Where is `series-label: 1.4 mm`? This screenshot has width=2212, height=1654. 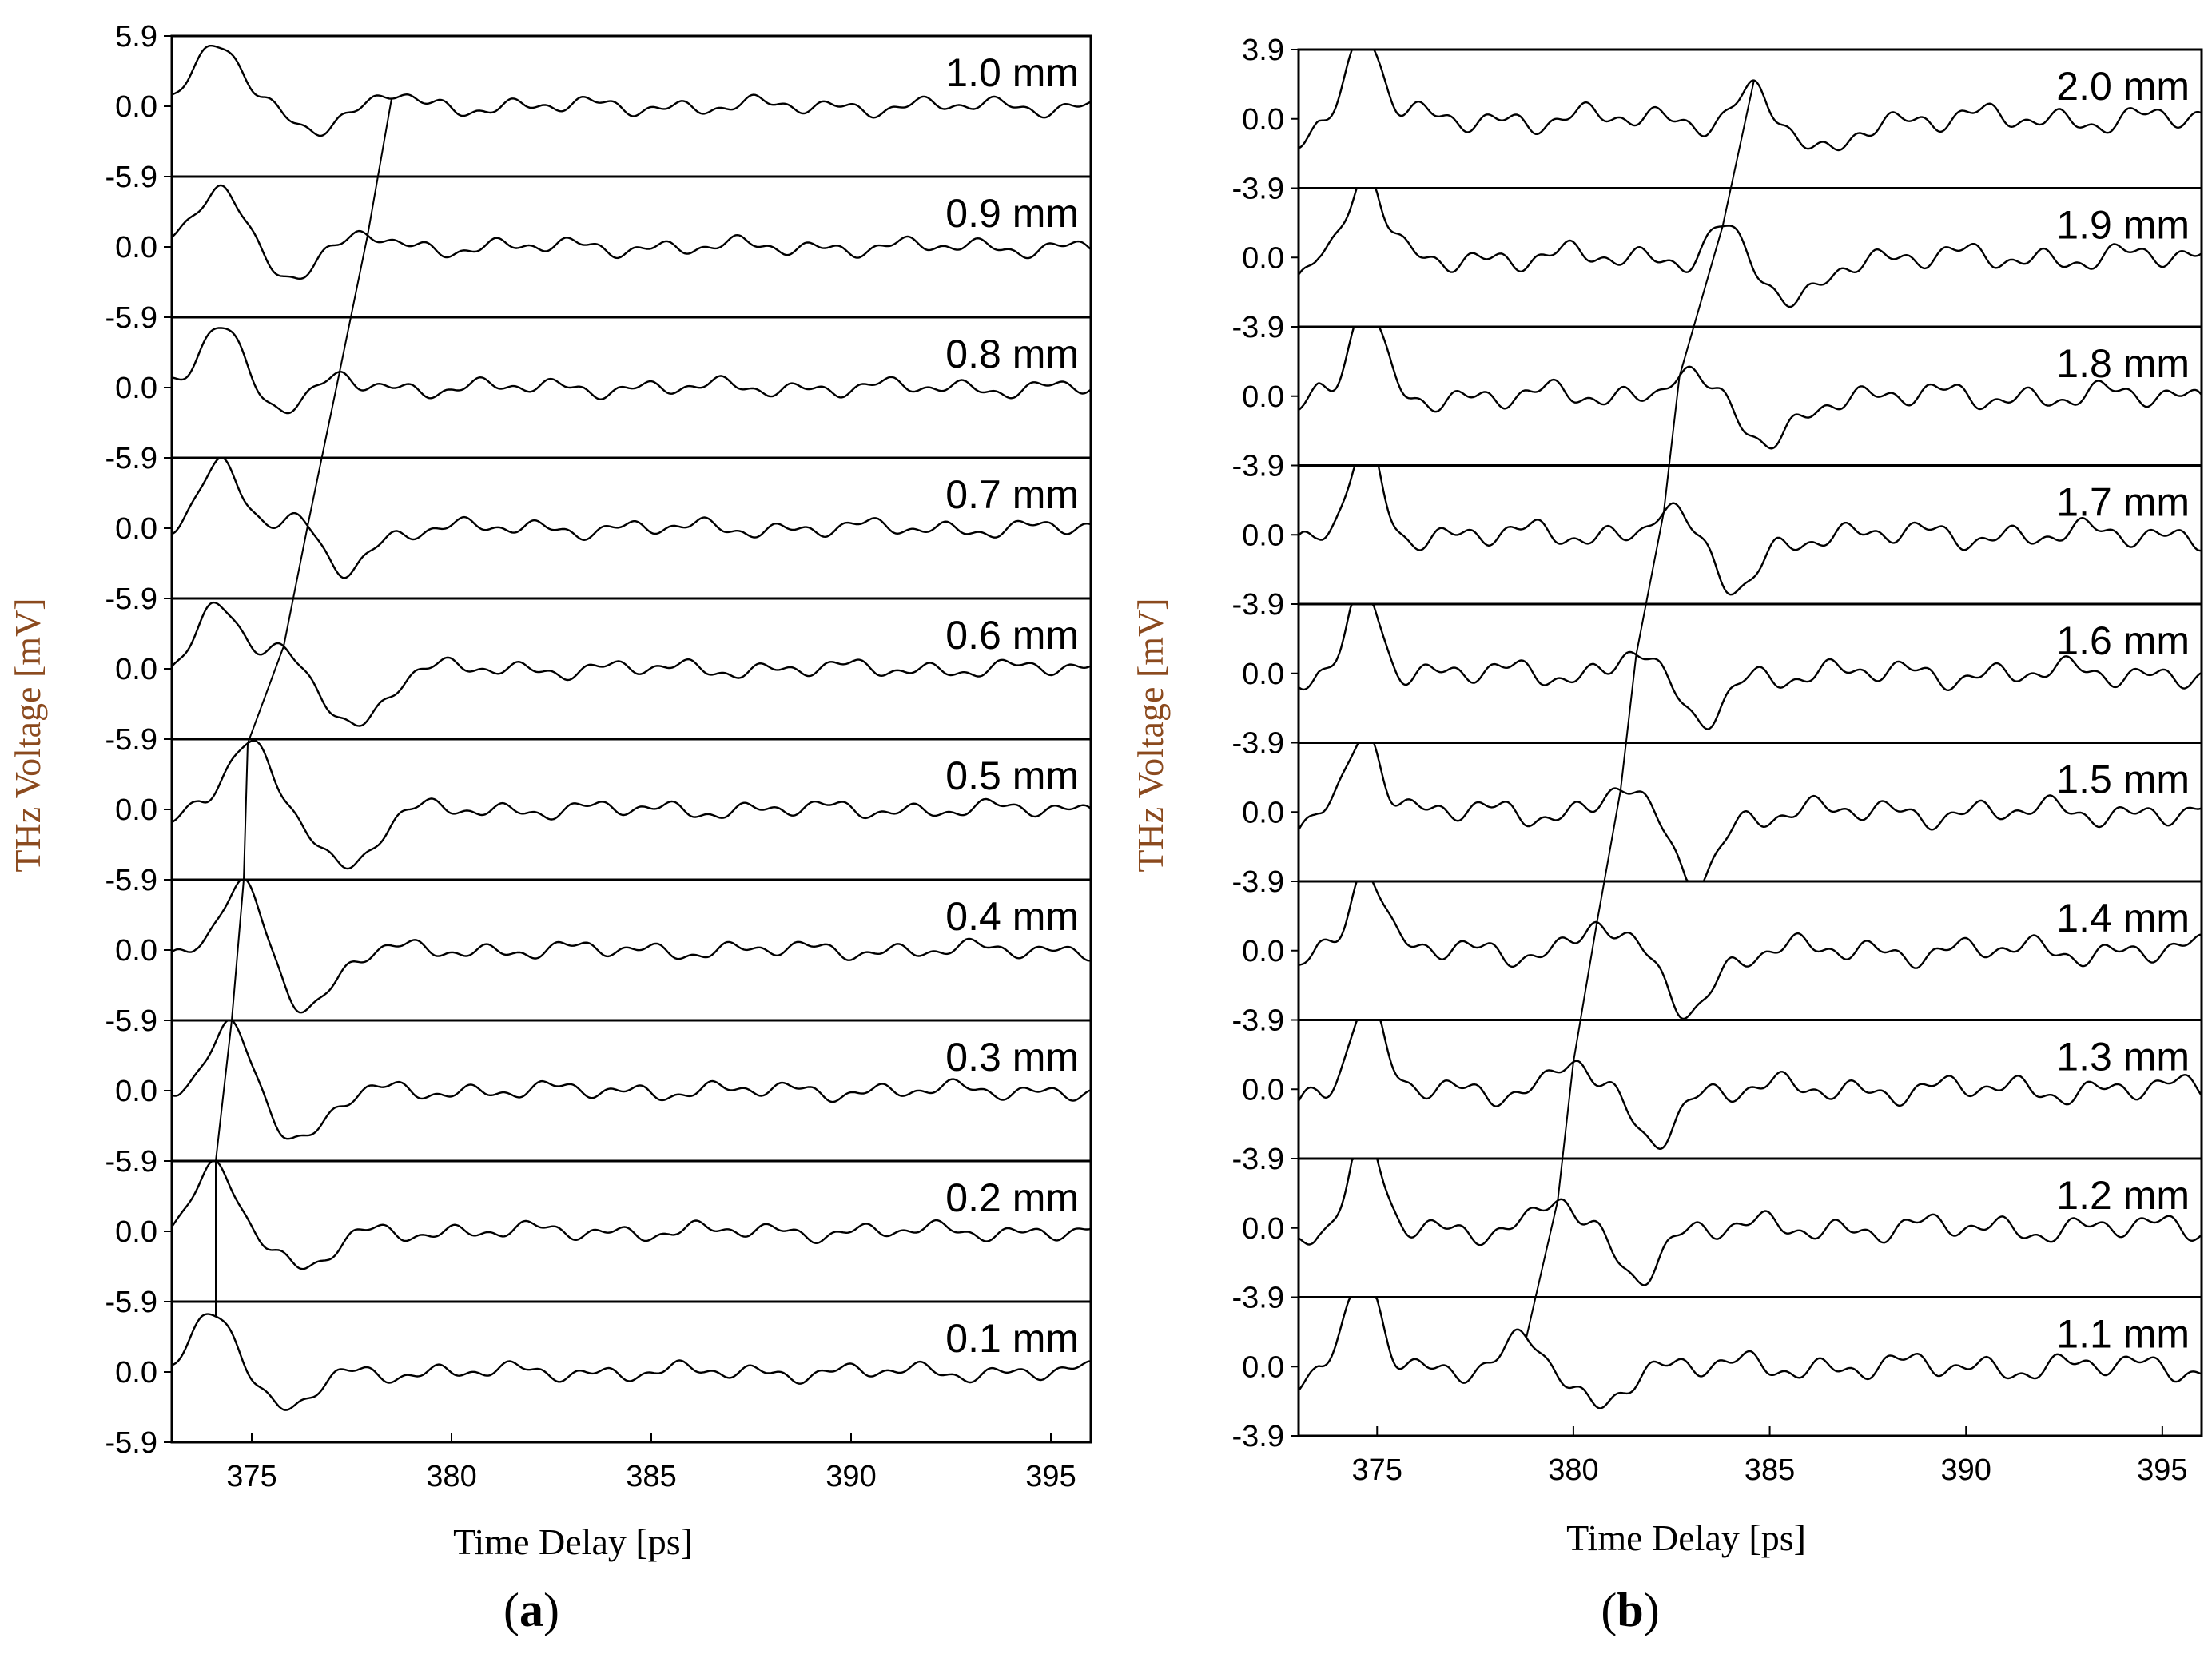
series-label: 1.4 mm is located at coordinates (2123, 918).